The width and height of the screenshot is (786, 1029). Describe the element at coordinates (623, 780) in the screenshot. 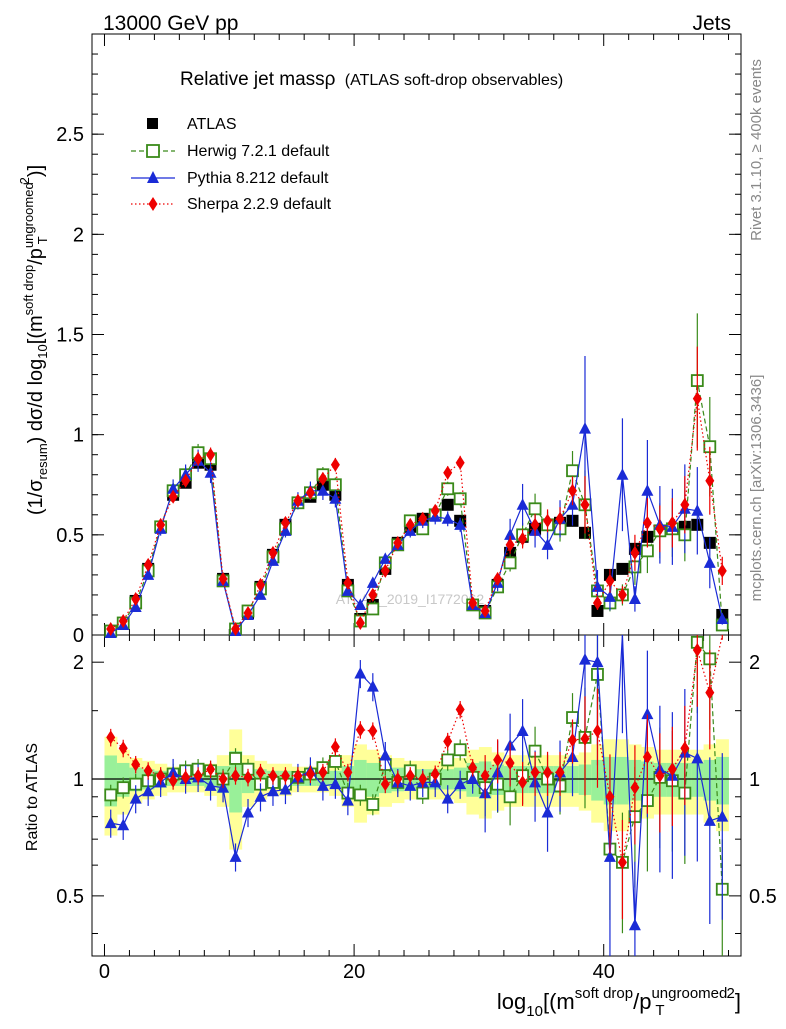

I see `band-1sigma` at that location.